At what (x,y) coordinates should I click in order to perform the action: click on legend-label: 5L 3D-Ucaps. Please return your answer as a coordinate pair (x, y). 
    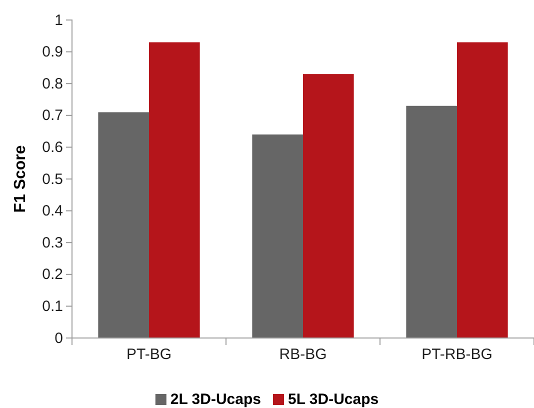
    Looking at the image, I should click on (333, 399).